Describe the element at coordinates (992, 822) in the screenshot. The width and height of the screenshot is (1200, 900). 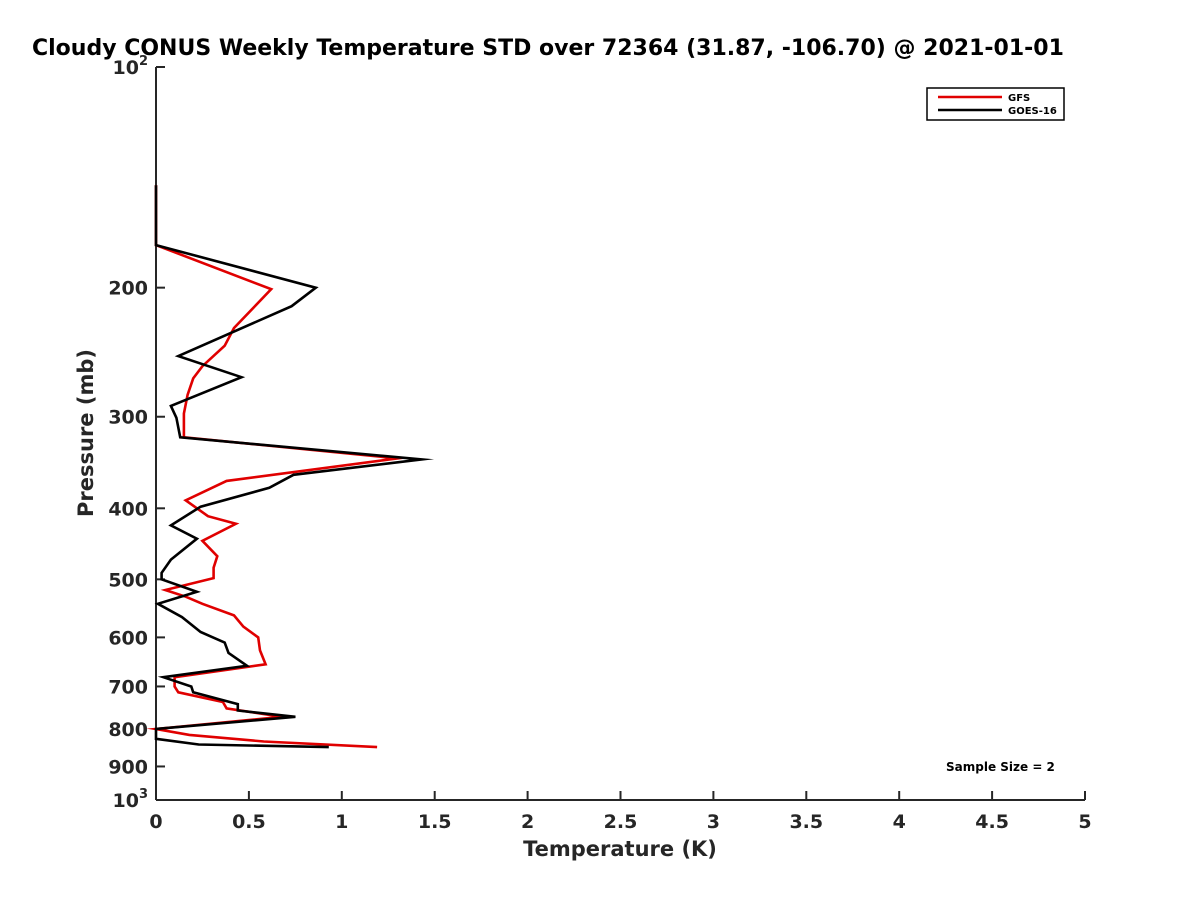
I see `x-tick-label: 4.5` at that location.